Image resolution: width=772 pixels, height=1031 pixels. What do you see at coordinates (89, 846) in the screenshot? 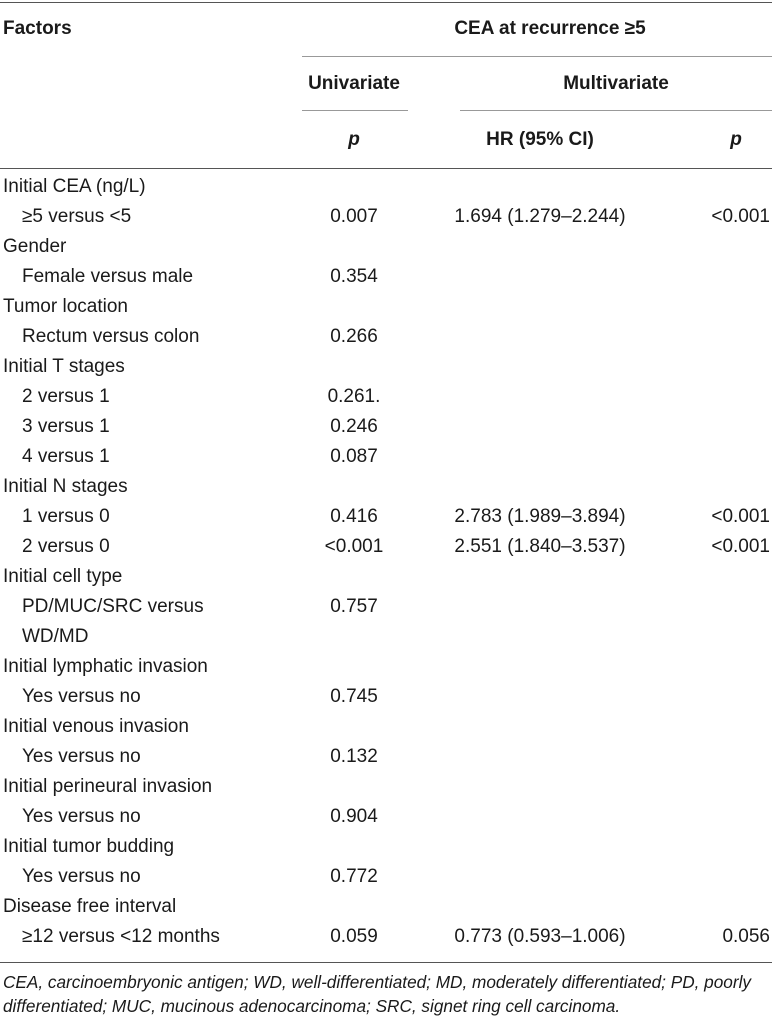
I see `row-label-category: Initial tumor budding` at bounding box center [89, 846].